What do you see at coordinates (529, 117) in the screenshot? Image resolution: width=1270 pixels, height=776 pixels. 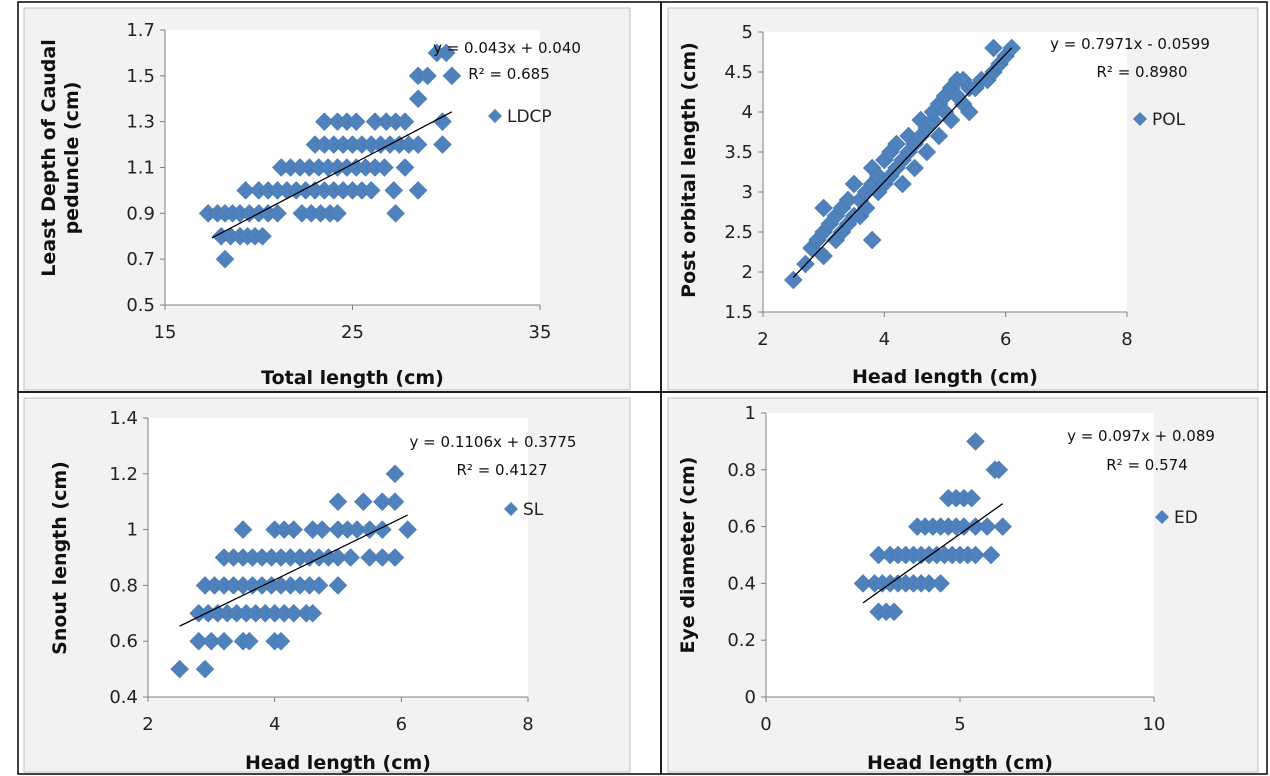 I see `legend-label: LDCP` at bounding box center [529, 117].